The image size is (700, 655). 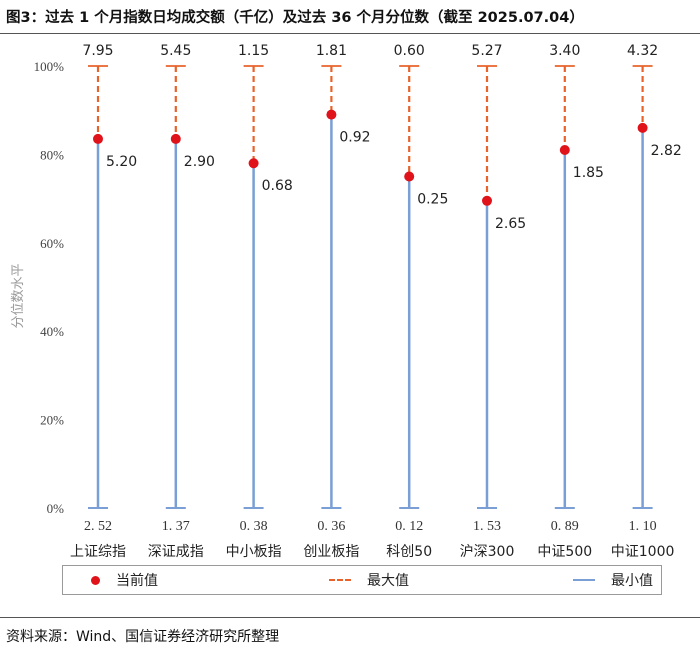 I want to click on legend-dot-icon, so click(x=95, y=580).